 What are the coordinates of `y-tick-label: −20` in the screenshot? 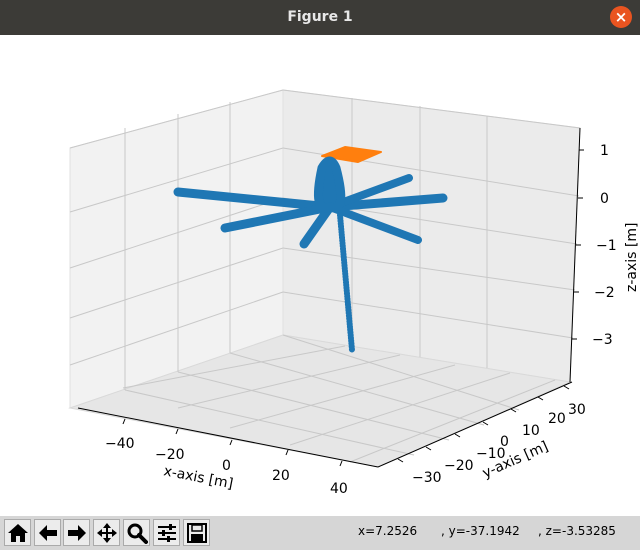 It's located at (459, 466).